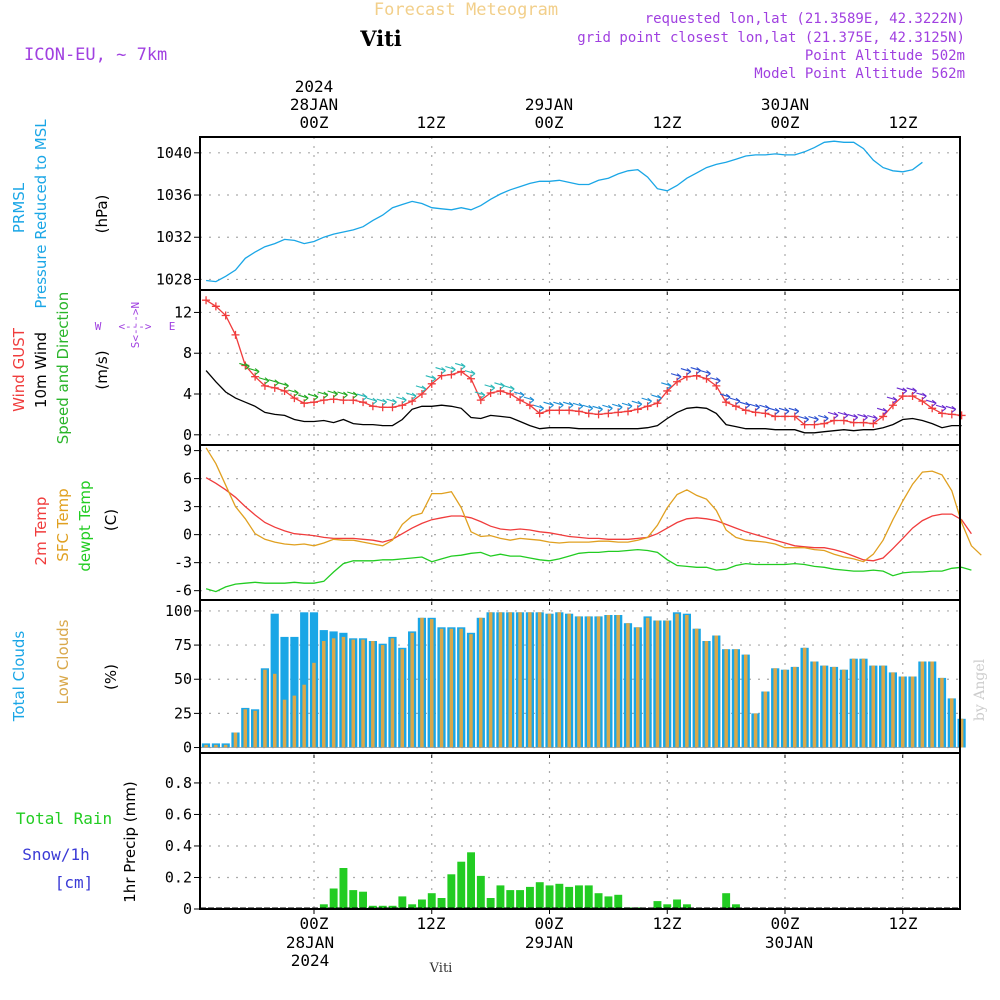 The height and width of the screenshot is (1000, 1000). Describe the element at coordinates (903, 122) in the screenshot. I see `top-tick-6: 12Z` at that location.